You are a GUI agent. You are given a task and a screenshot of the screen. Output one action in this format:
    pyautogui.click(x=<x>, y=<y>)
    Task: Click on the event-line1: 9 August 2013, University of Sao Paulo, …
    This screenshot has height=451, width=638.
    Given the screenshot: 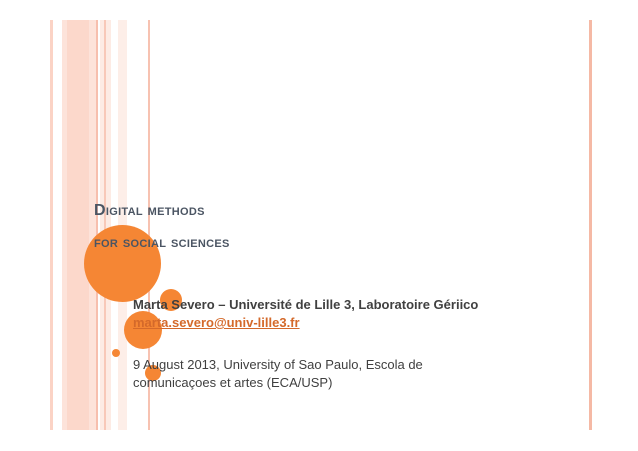 What is the action you would take?
    pyautogui.click(x=278, y=364)
    